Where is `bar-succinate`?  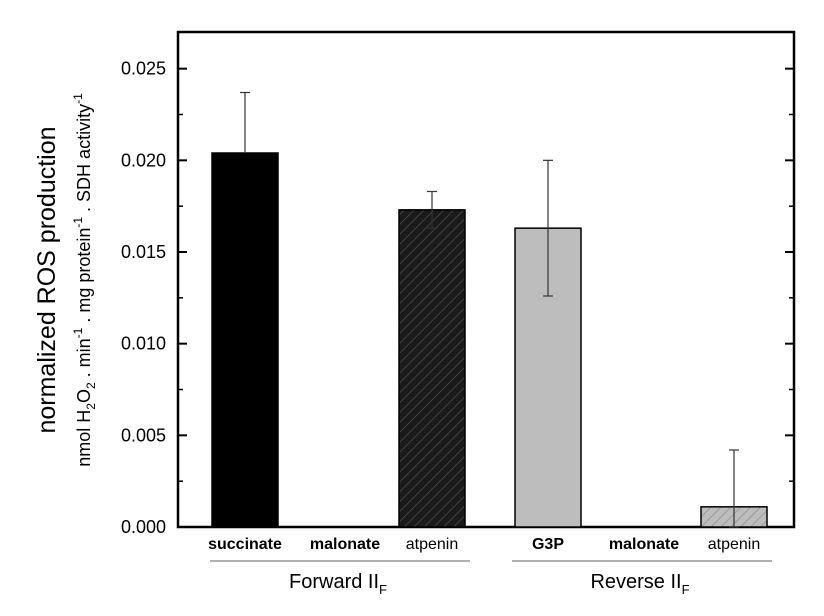 bar-succinate is located at coordinates (245, 340).